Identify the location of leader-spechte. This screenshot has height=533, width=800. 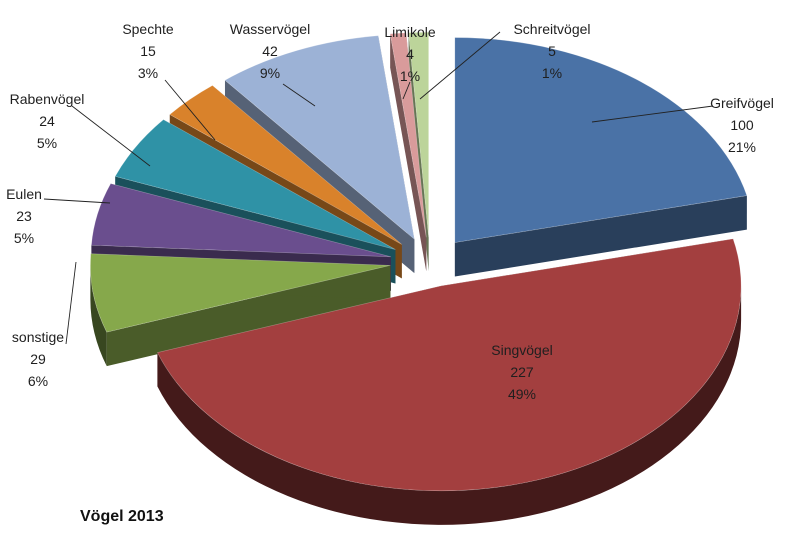
(190, 110).